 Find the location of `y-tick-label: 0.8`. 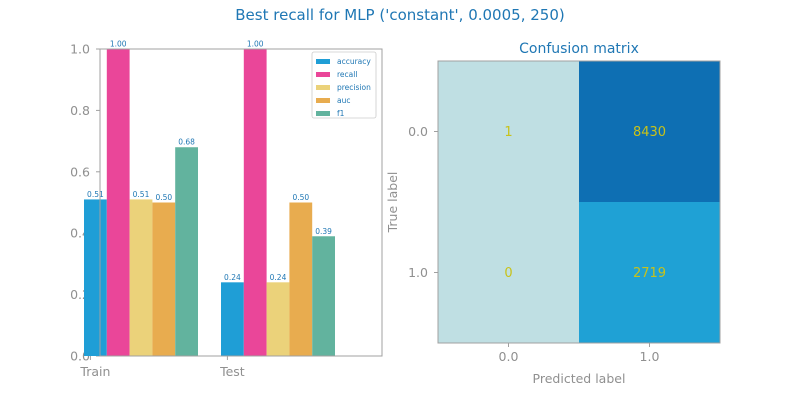

y-tick-label: 0.8 is located at coordinates (80, 110).